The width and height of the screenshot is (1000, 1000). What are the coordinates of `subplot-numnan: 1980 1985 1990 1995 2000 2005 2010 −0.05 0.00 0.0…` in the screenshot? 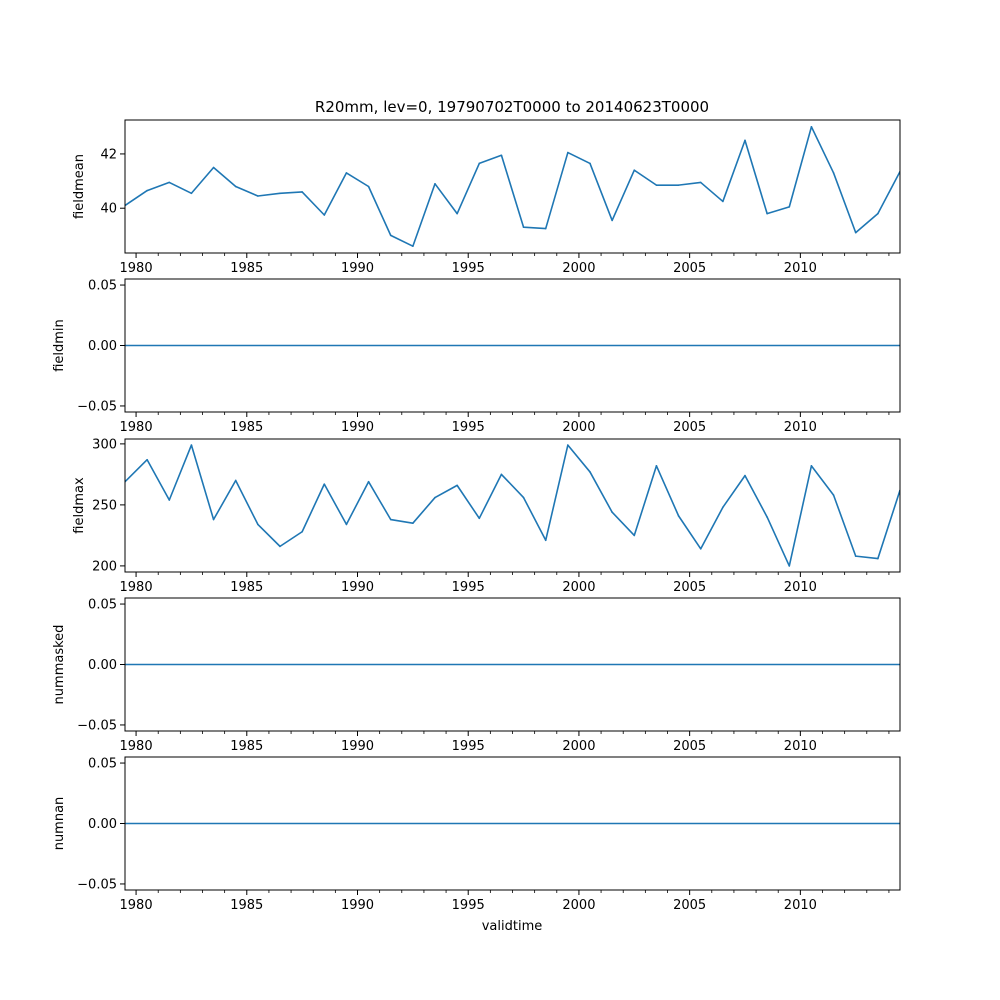 It's located at (476, 834).